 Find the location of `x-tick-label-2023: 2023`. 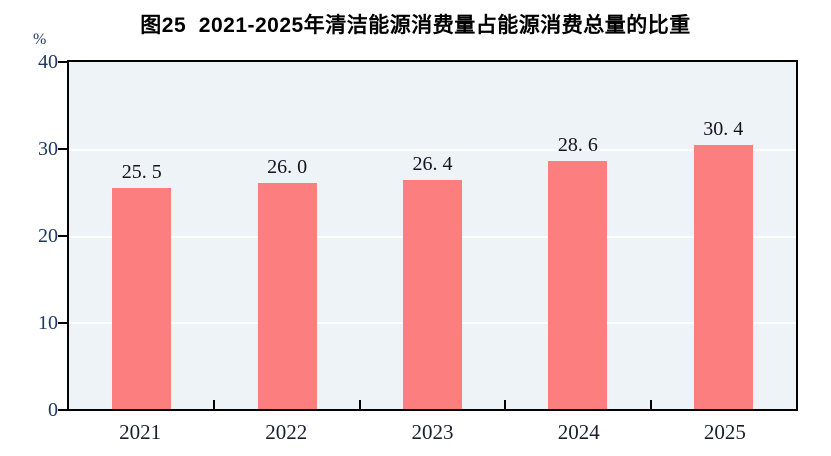

x-tick-label-2023: 2023 is located at coordinates (432, 432).